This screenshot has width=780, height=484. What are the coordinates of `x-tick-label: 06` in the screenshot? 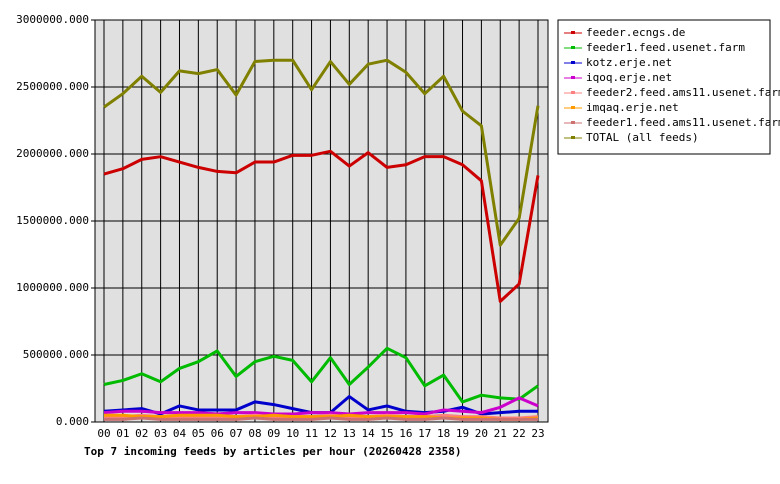 It's located at (217, 433).